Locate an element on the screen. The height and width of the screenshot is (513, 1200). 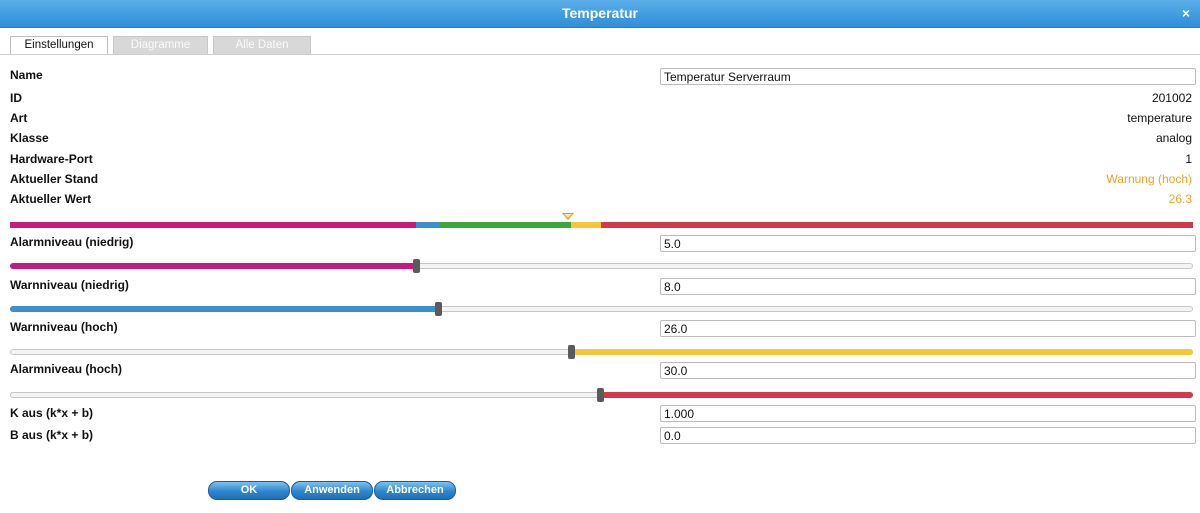
ok-button: OK is located at coordinates (249, 490).